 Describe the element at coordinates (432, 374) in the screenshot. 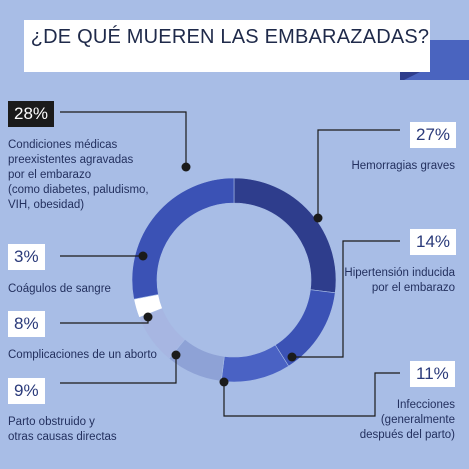

I see `pct-infecciones: 11%` at that location.